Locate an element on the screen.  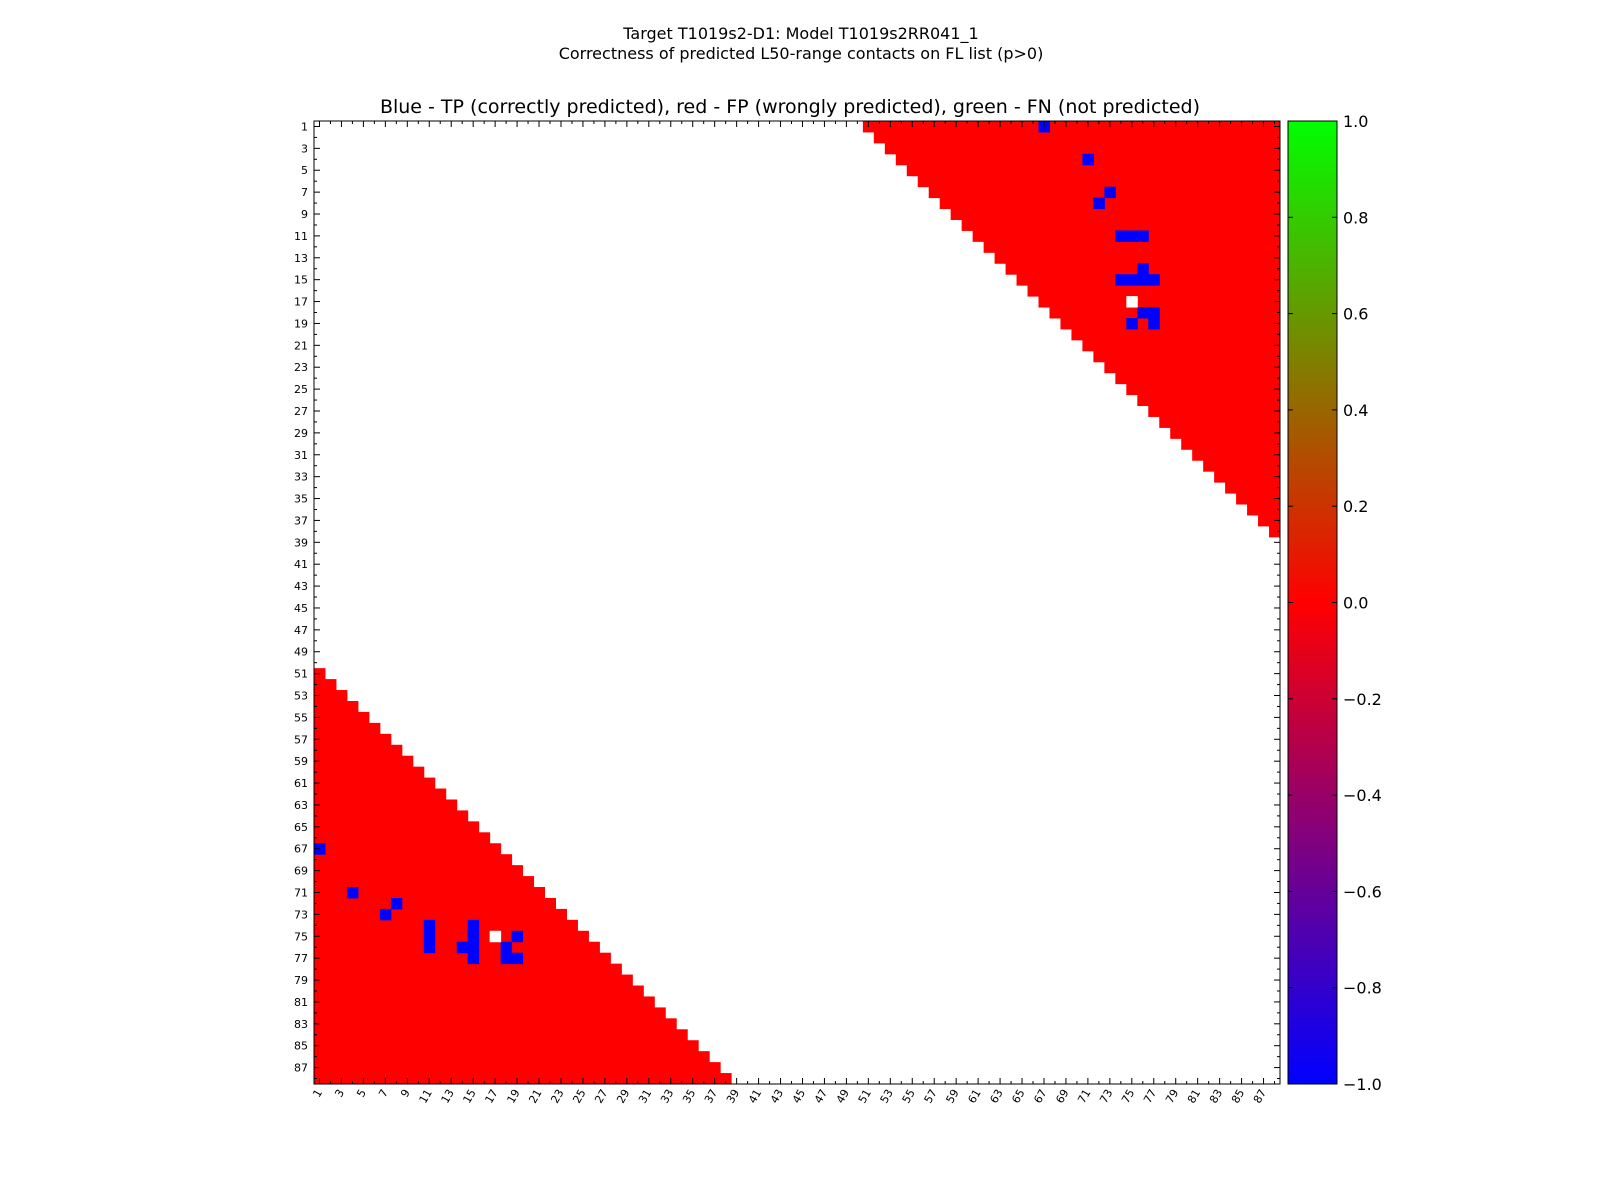
y-tick-label: 21 is located at coordinates (301, 345).